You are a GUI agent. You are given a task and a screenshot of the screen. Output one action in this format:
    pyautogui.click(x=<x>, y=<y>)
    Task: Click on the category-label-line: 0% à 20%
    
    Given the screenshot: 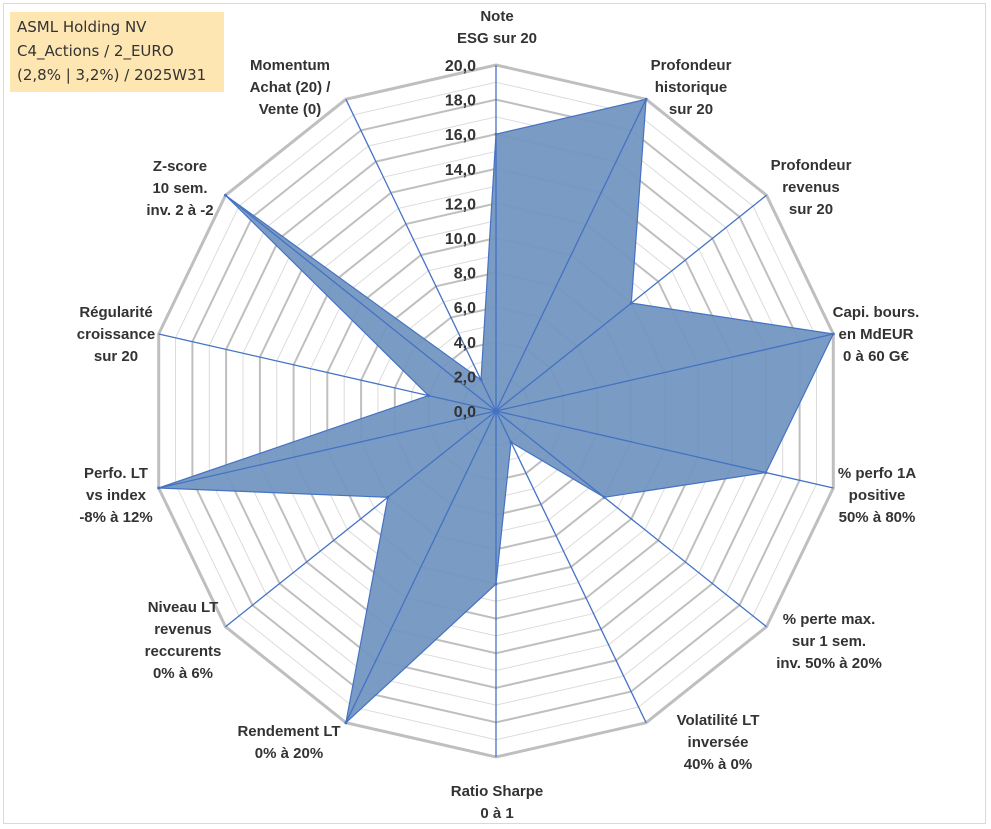 What is the action you would take?
    pyautogui.click(x=289, y=753)
    